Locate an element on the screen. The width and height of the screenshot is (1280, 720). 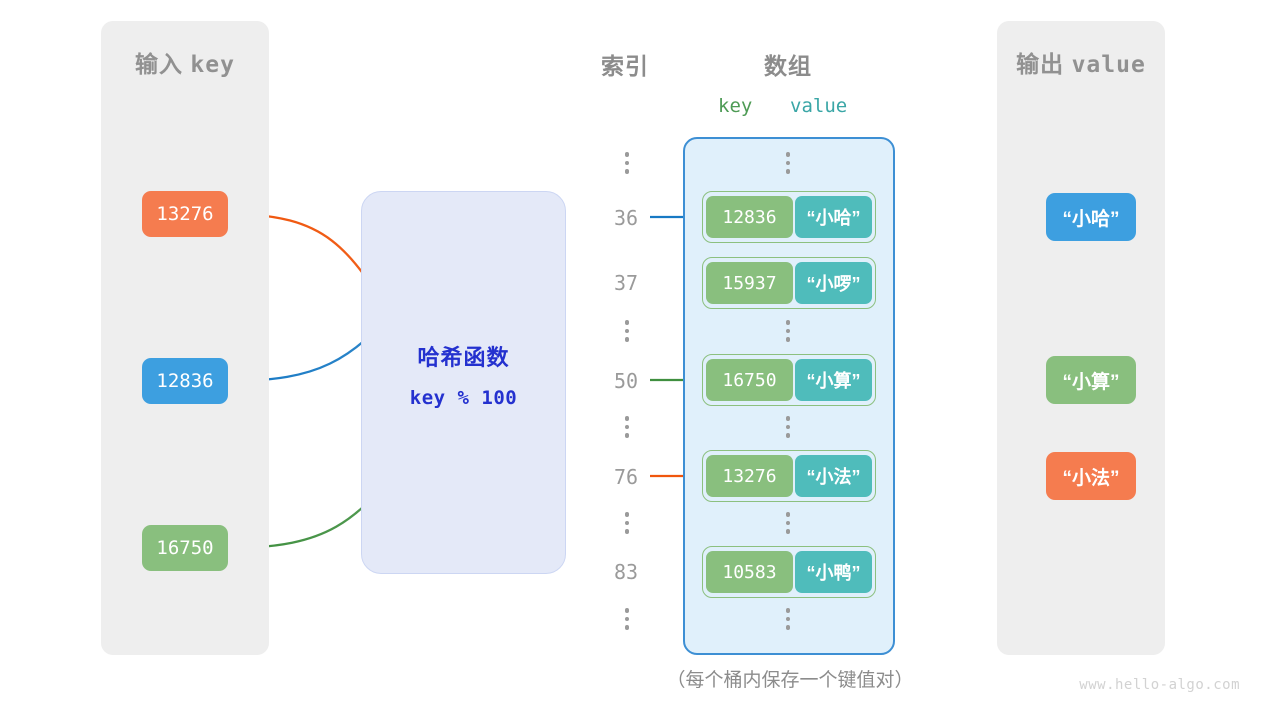
index-column-heading: 索引 is located at coordinates (625, 66).